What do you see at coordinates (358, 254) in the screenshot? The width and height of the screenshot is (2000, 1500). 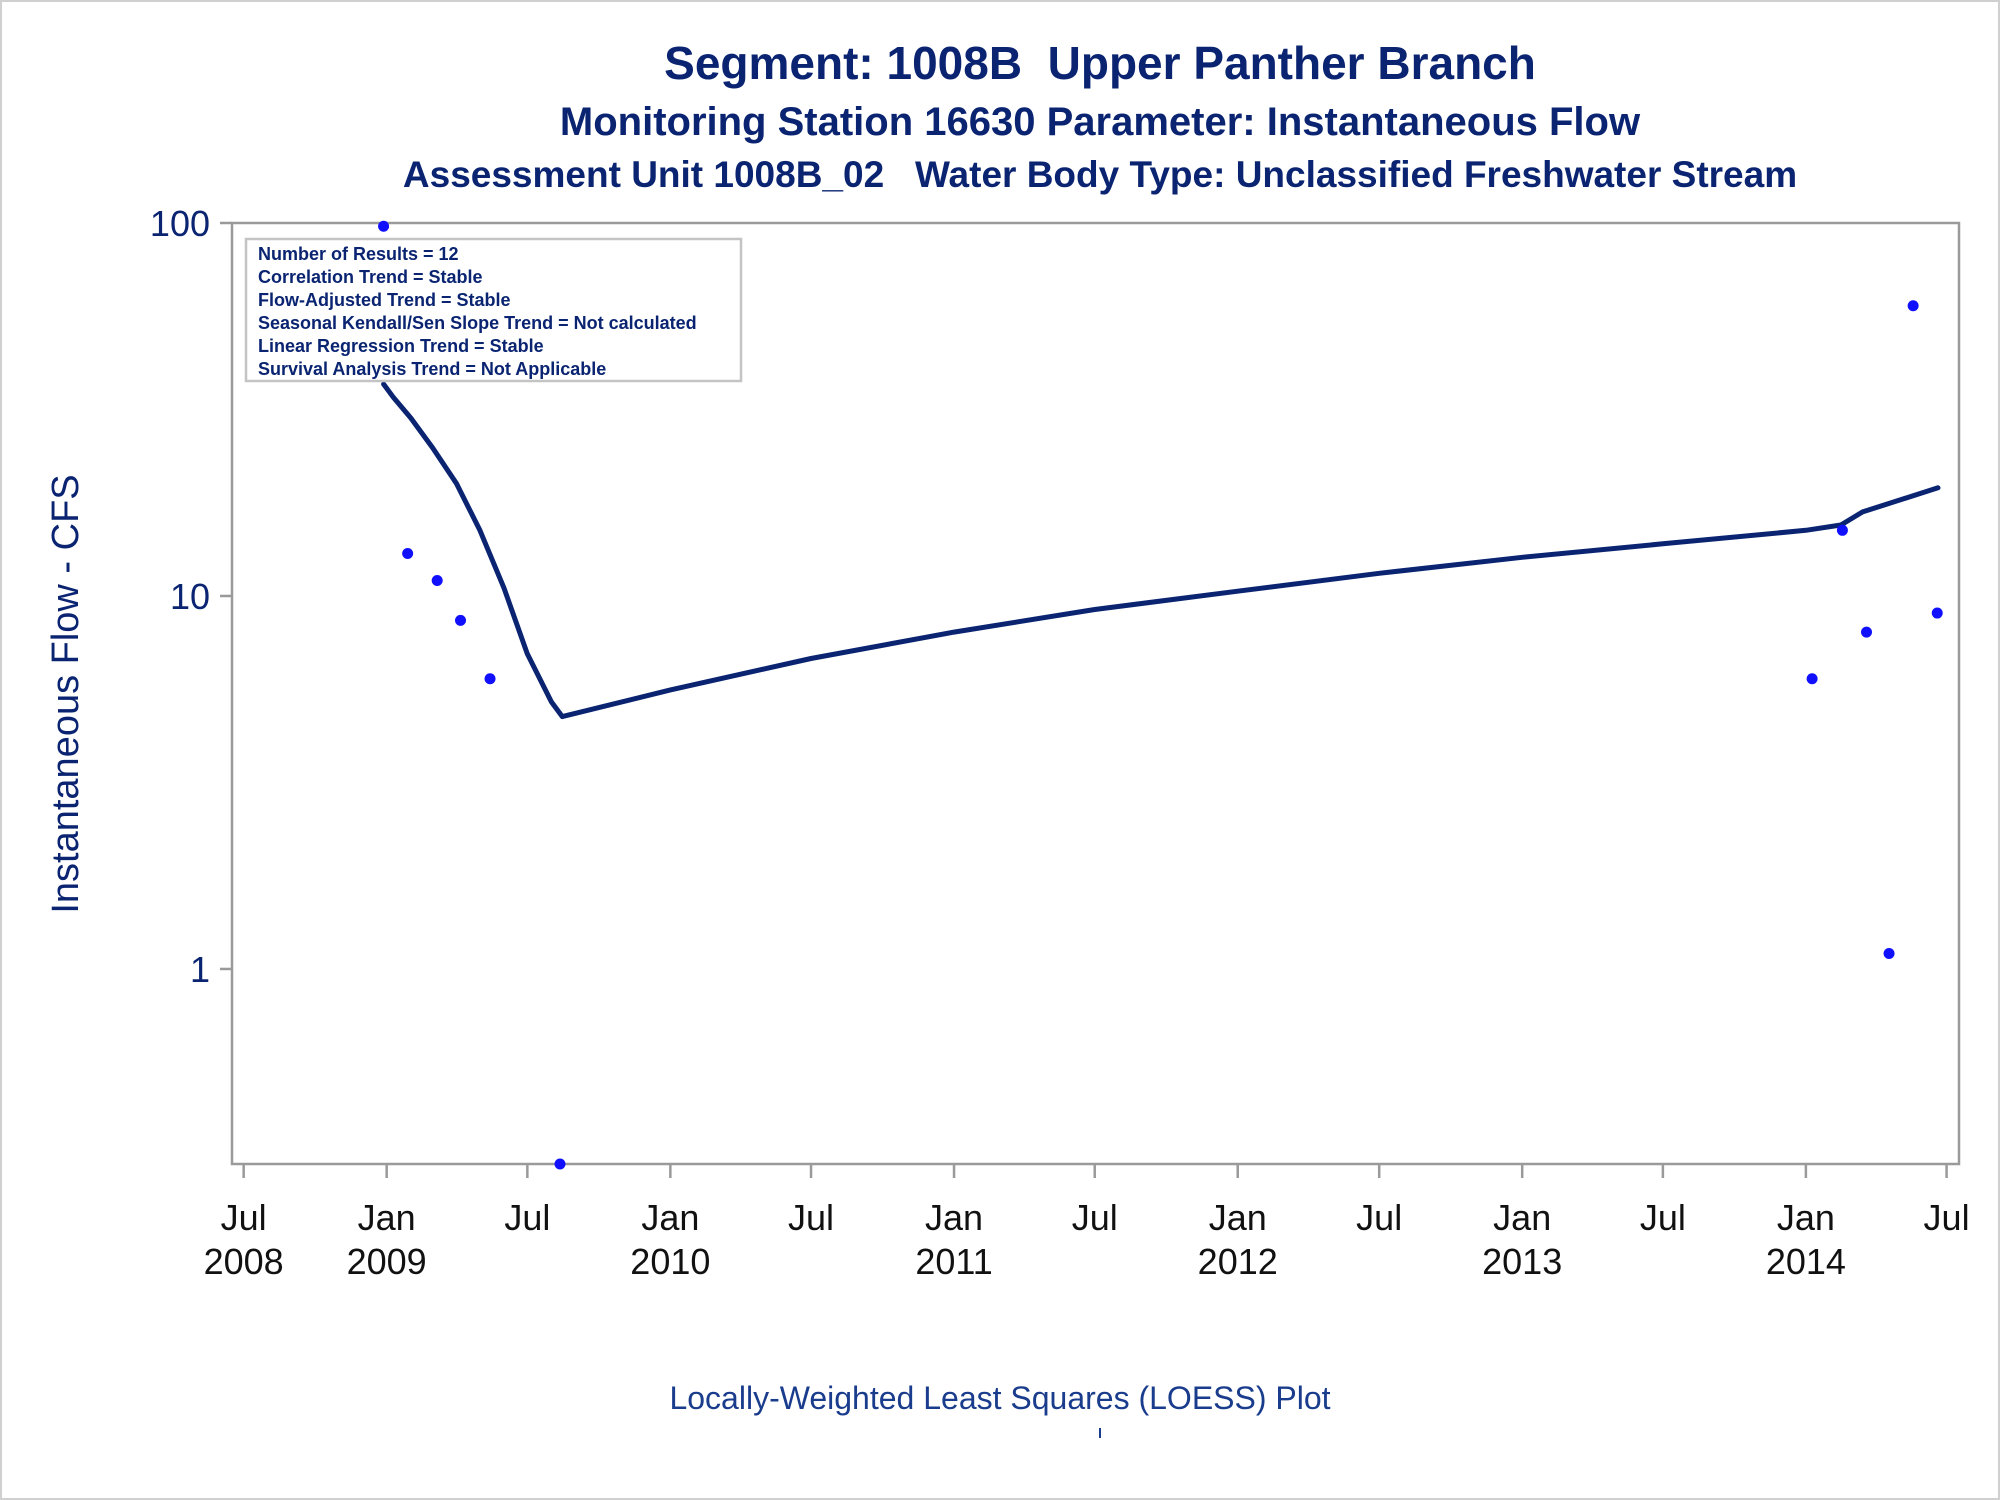 I see `stats-legend-line: Number of Results = 12` at bounding box center [358, 254].